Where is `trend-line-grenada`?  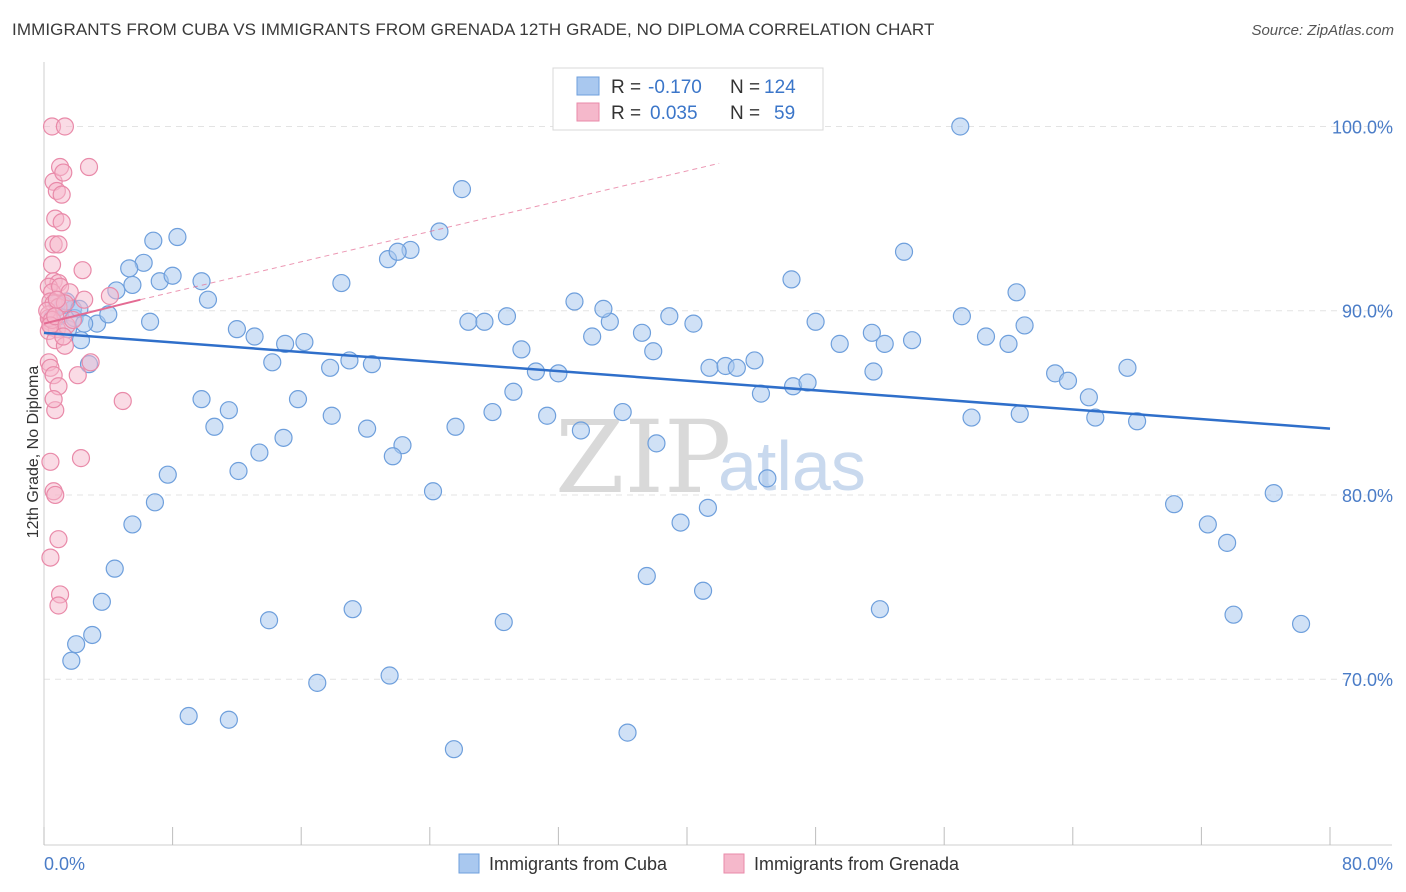 trend-line-grenada is located at coordinates (92, 311).